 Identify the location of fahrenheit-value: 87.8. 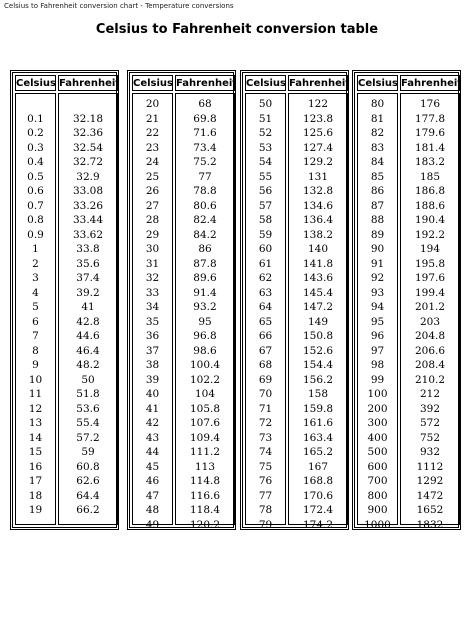
(205, 263).